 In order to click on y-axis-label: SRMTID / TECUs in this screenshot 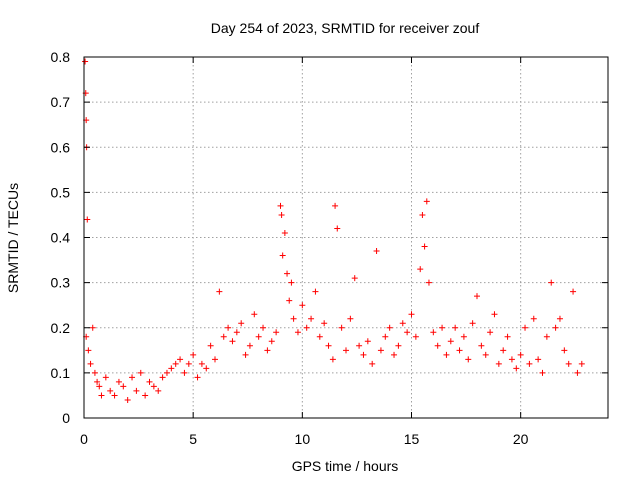, I will do `click(13, 238)`.